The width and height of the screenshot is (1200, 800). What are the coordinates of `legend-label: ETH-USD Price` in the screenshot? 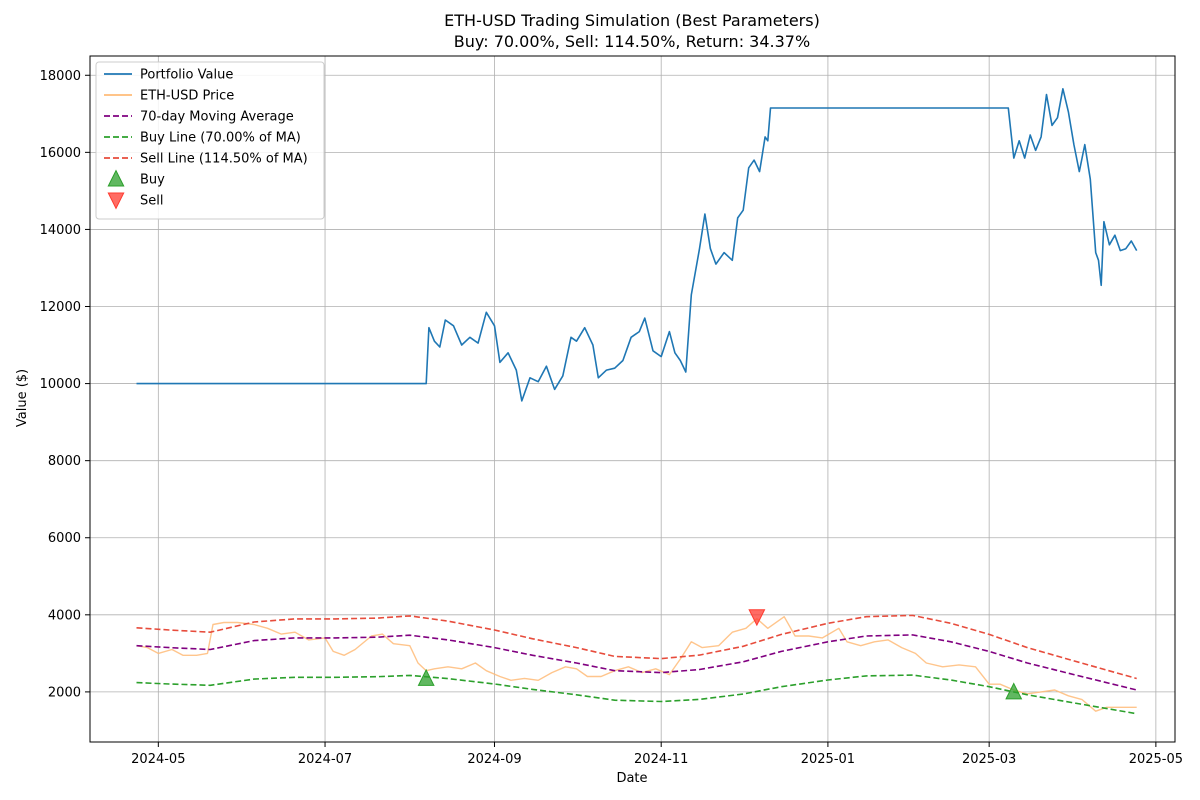 It's located at (187, 96).